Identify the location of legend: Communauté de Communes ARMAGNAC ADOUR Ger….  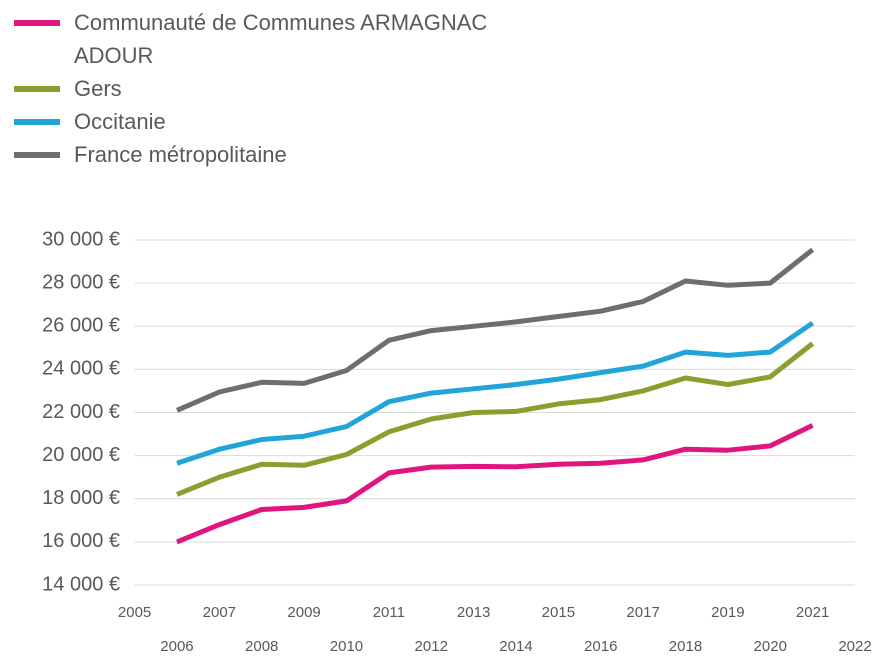
(264, 88).